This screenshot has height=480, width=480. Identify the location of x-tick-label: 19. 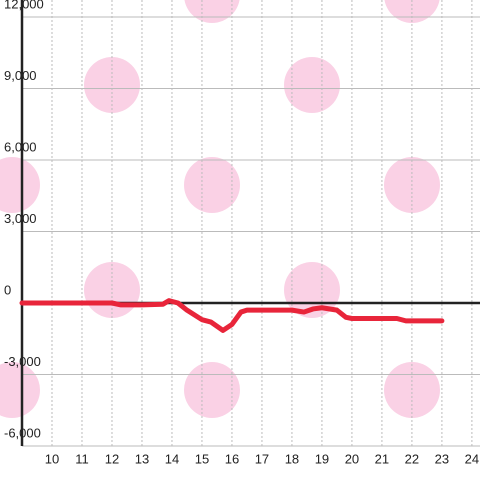
(322, 458).